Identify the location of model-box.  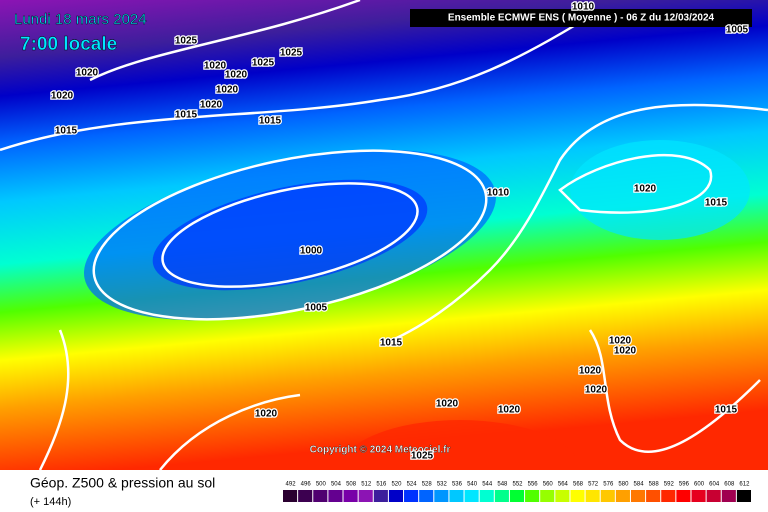
(581, 18).